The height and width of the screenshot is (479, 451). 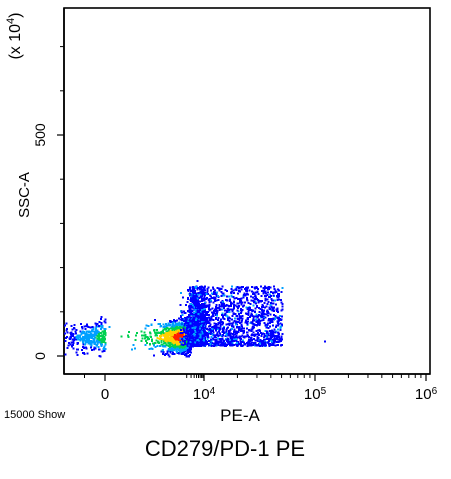 I want to click on scatter-point-2023, so click(x=172, y=339).